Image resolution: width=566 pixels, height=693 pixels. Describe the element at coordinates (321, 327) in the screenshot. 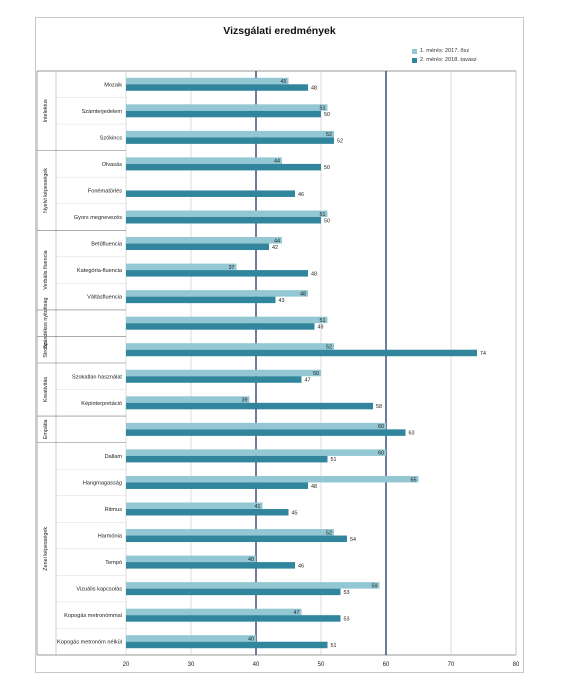

I see `data-label: 49` at that location.